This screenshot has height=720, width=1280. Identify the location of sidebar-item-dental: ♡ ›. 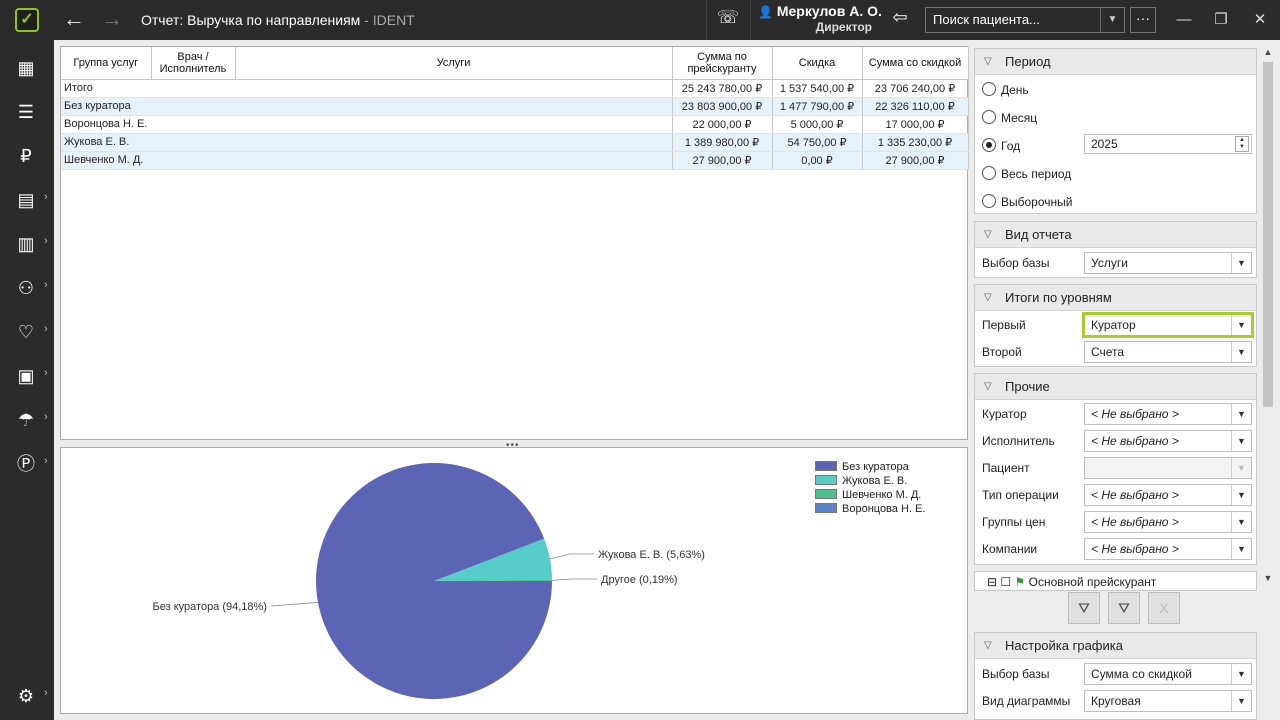
(27, 332).